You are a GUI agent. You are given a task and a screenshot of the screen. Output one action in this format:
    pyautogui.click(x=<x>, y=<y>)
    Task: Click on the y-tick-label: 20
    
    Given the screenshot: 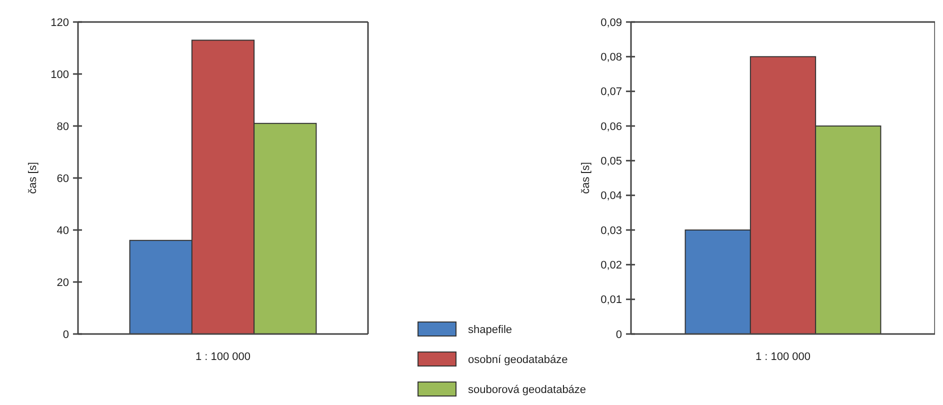 What is the action you would take?
    pyautogui.click(x=62, y=282)
    